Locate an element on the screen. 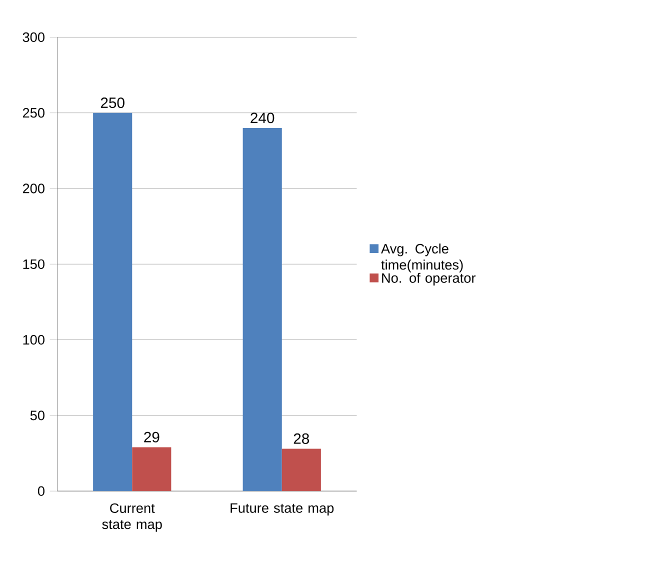 The width and height of the screenshot is (666, 579). x-tick-label: Current state map is located at coordinates (132, 517).